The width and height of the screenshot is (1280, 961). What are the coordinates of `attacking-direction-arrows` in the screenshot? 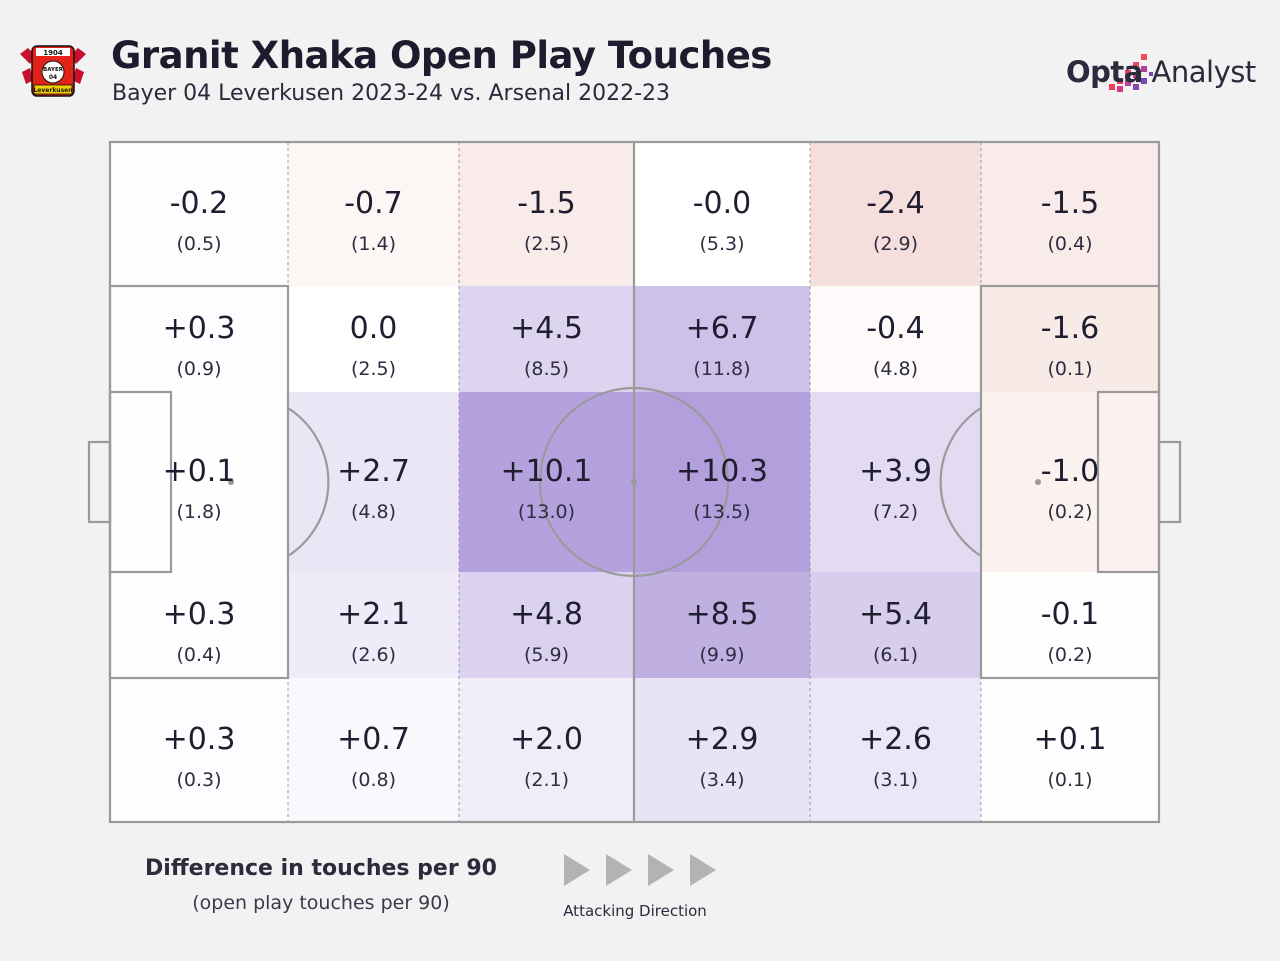 It's located at (640, 870).